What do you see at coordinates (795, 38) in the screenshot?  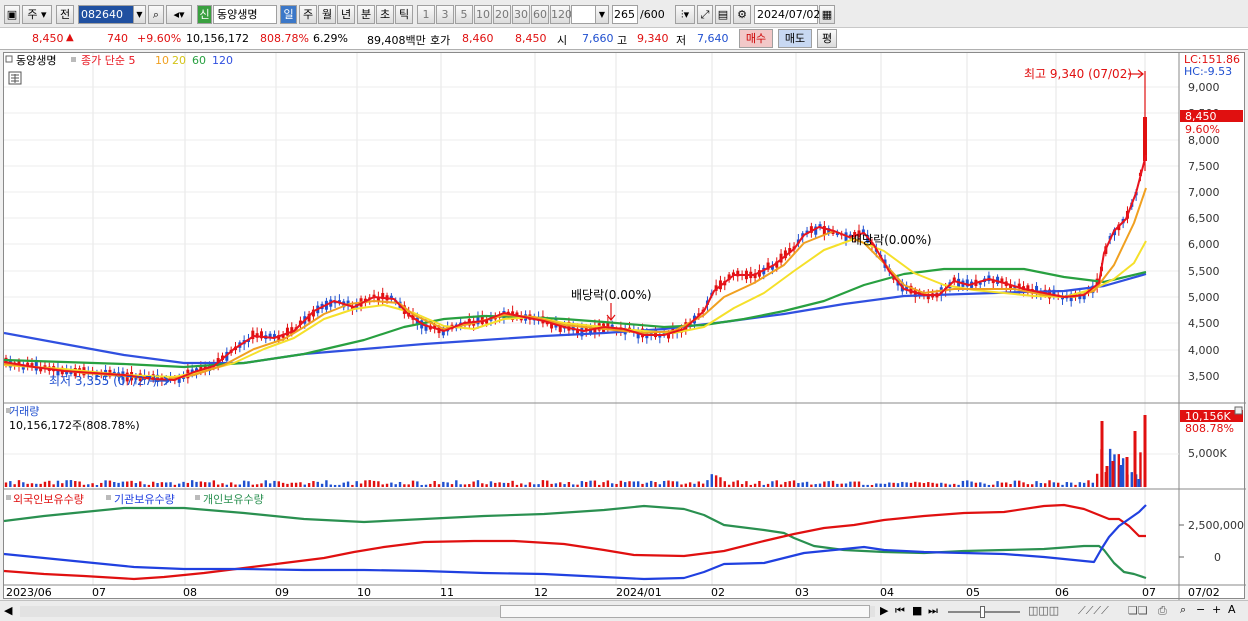 I see `sell-button: 매도` at bounding box center [795, 38].